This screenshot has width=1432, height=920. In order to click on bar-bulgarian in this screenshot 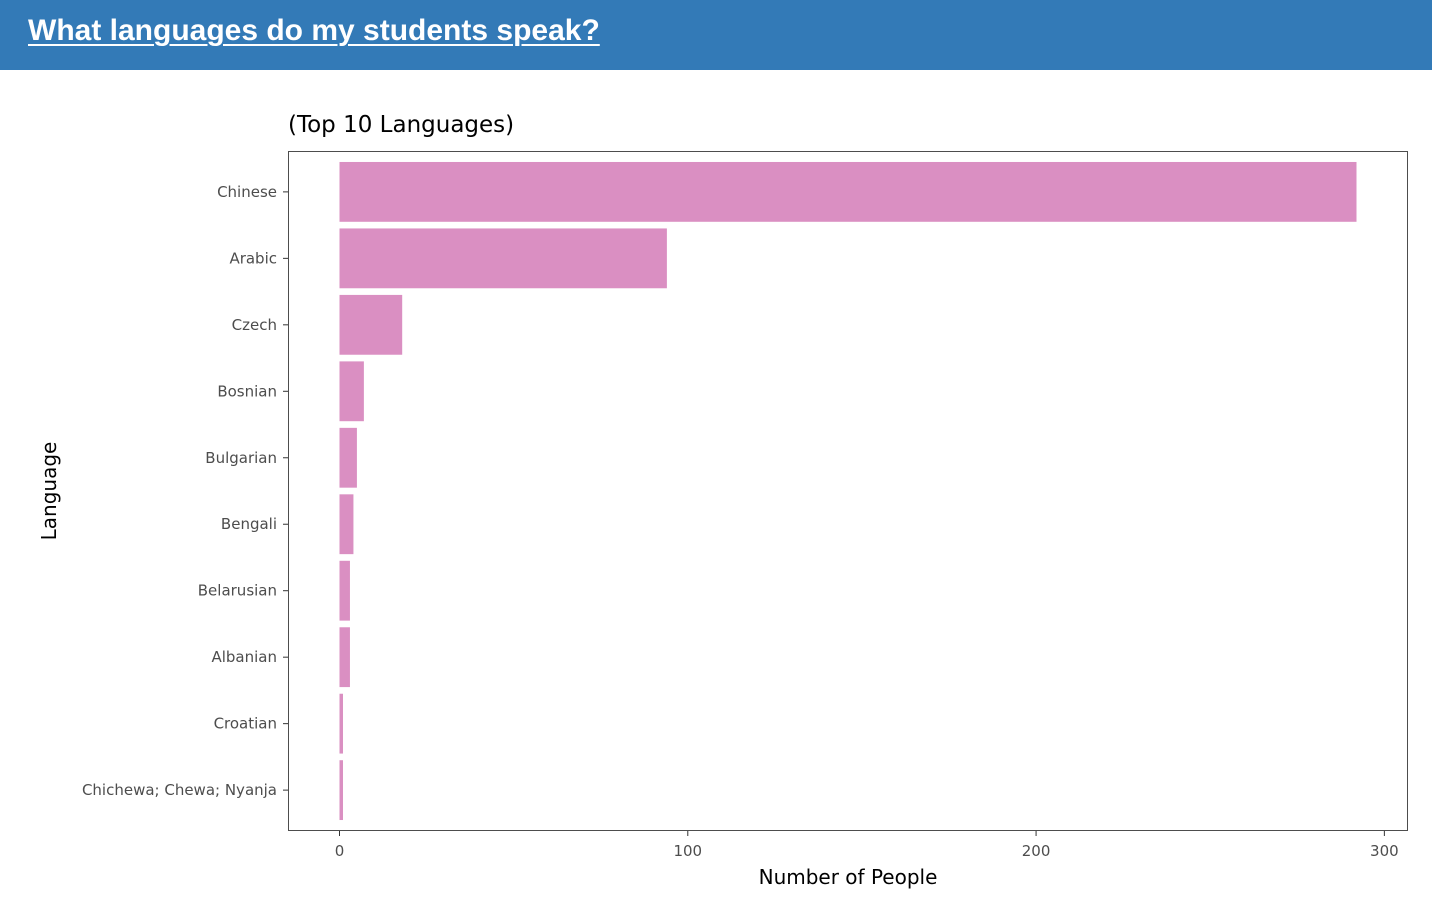, I will do `click(348, 457)`.